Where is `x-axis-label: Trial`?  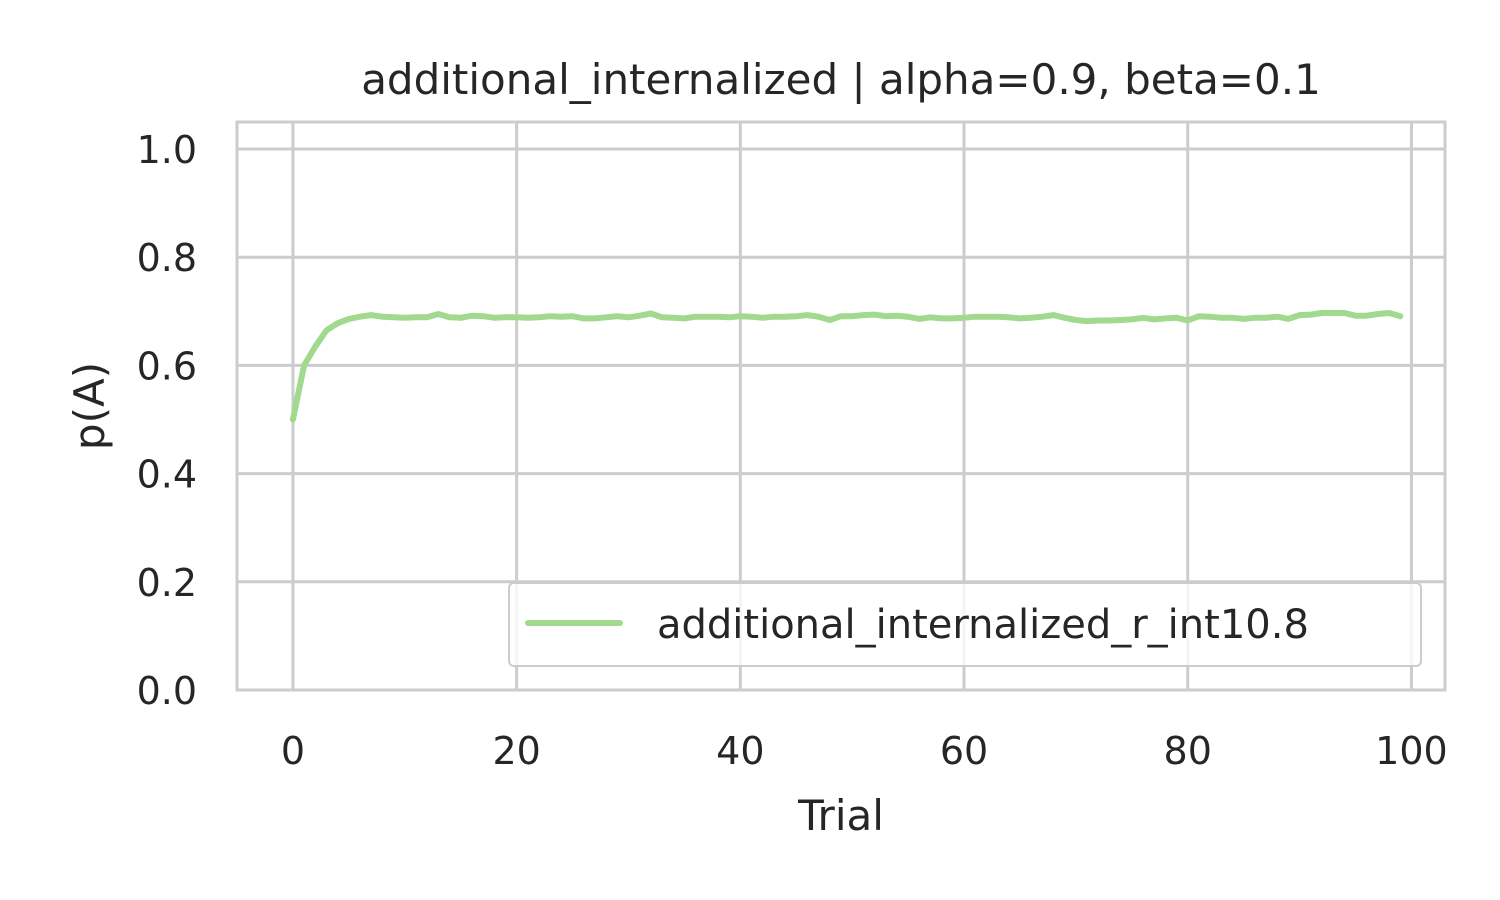 x-axis-label: Trial is located at coordinates (840, 815).